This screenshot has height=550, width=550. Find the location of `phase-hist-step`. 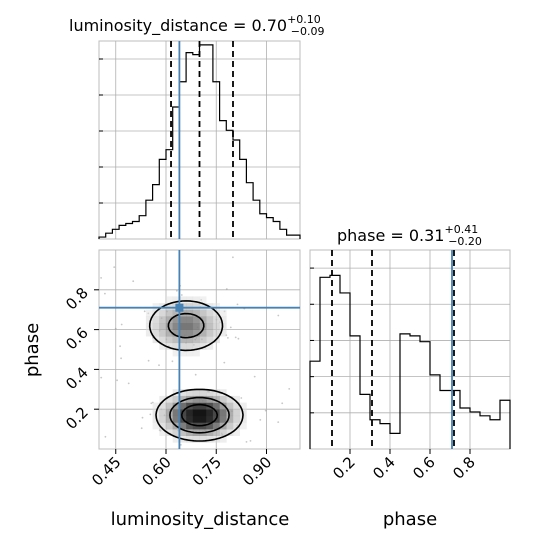

phase-hist-step is located at coordinates (410, 361).